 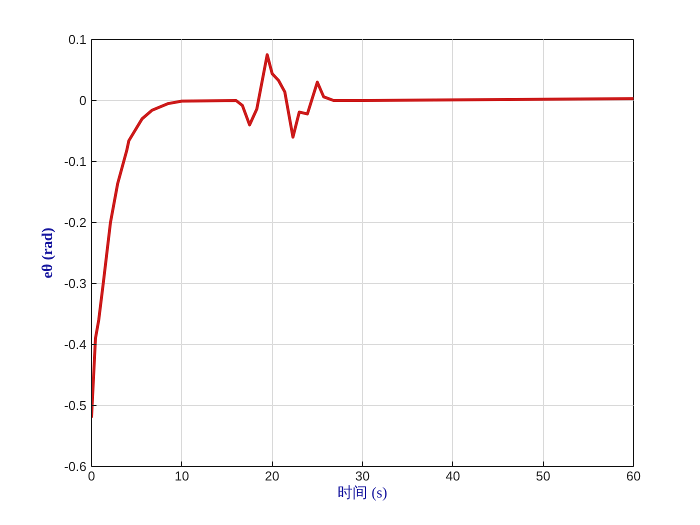 I want to click on x-tick-label: 50, so click(x=543, y=476).